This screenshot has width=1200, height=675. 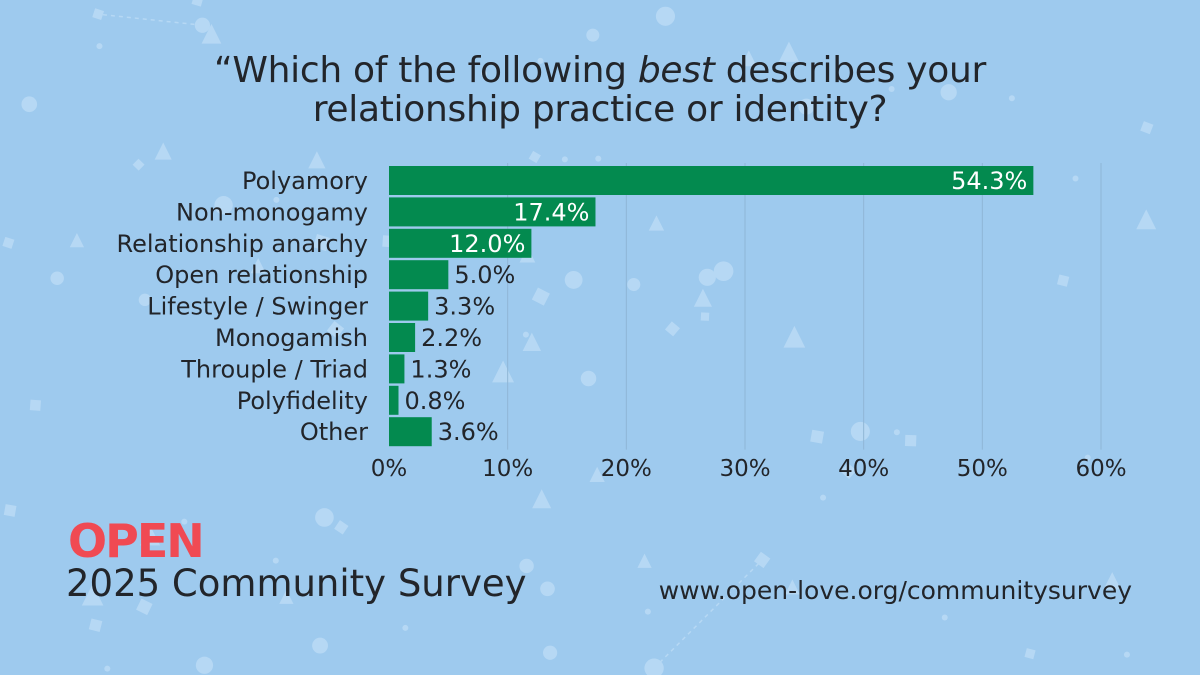 What do you see at coordinates (487, 244) in the screenshot?
I see `data-label: 12.0%` at bounding box center [487, 244].